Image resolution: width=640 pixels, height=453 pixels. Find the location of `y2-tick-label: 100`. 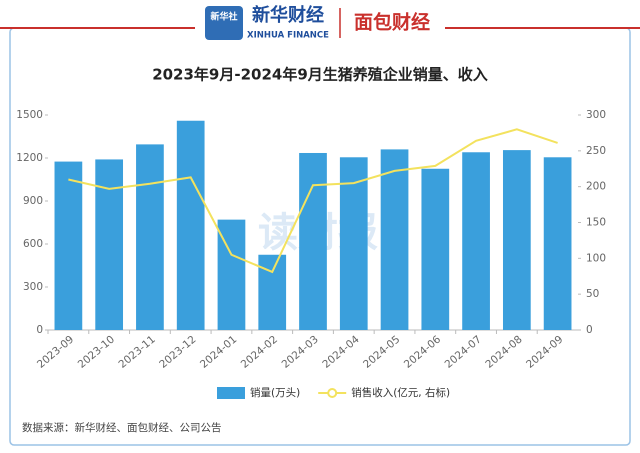

y2-tick-label: 100 is located at coordinates (596, 258).